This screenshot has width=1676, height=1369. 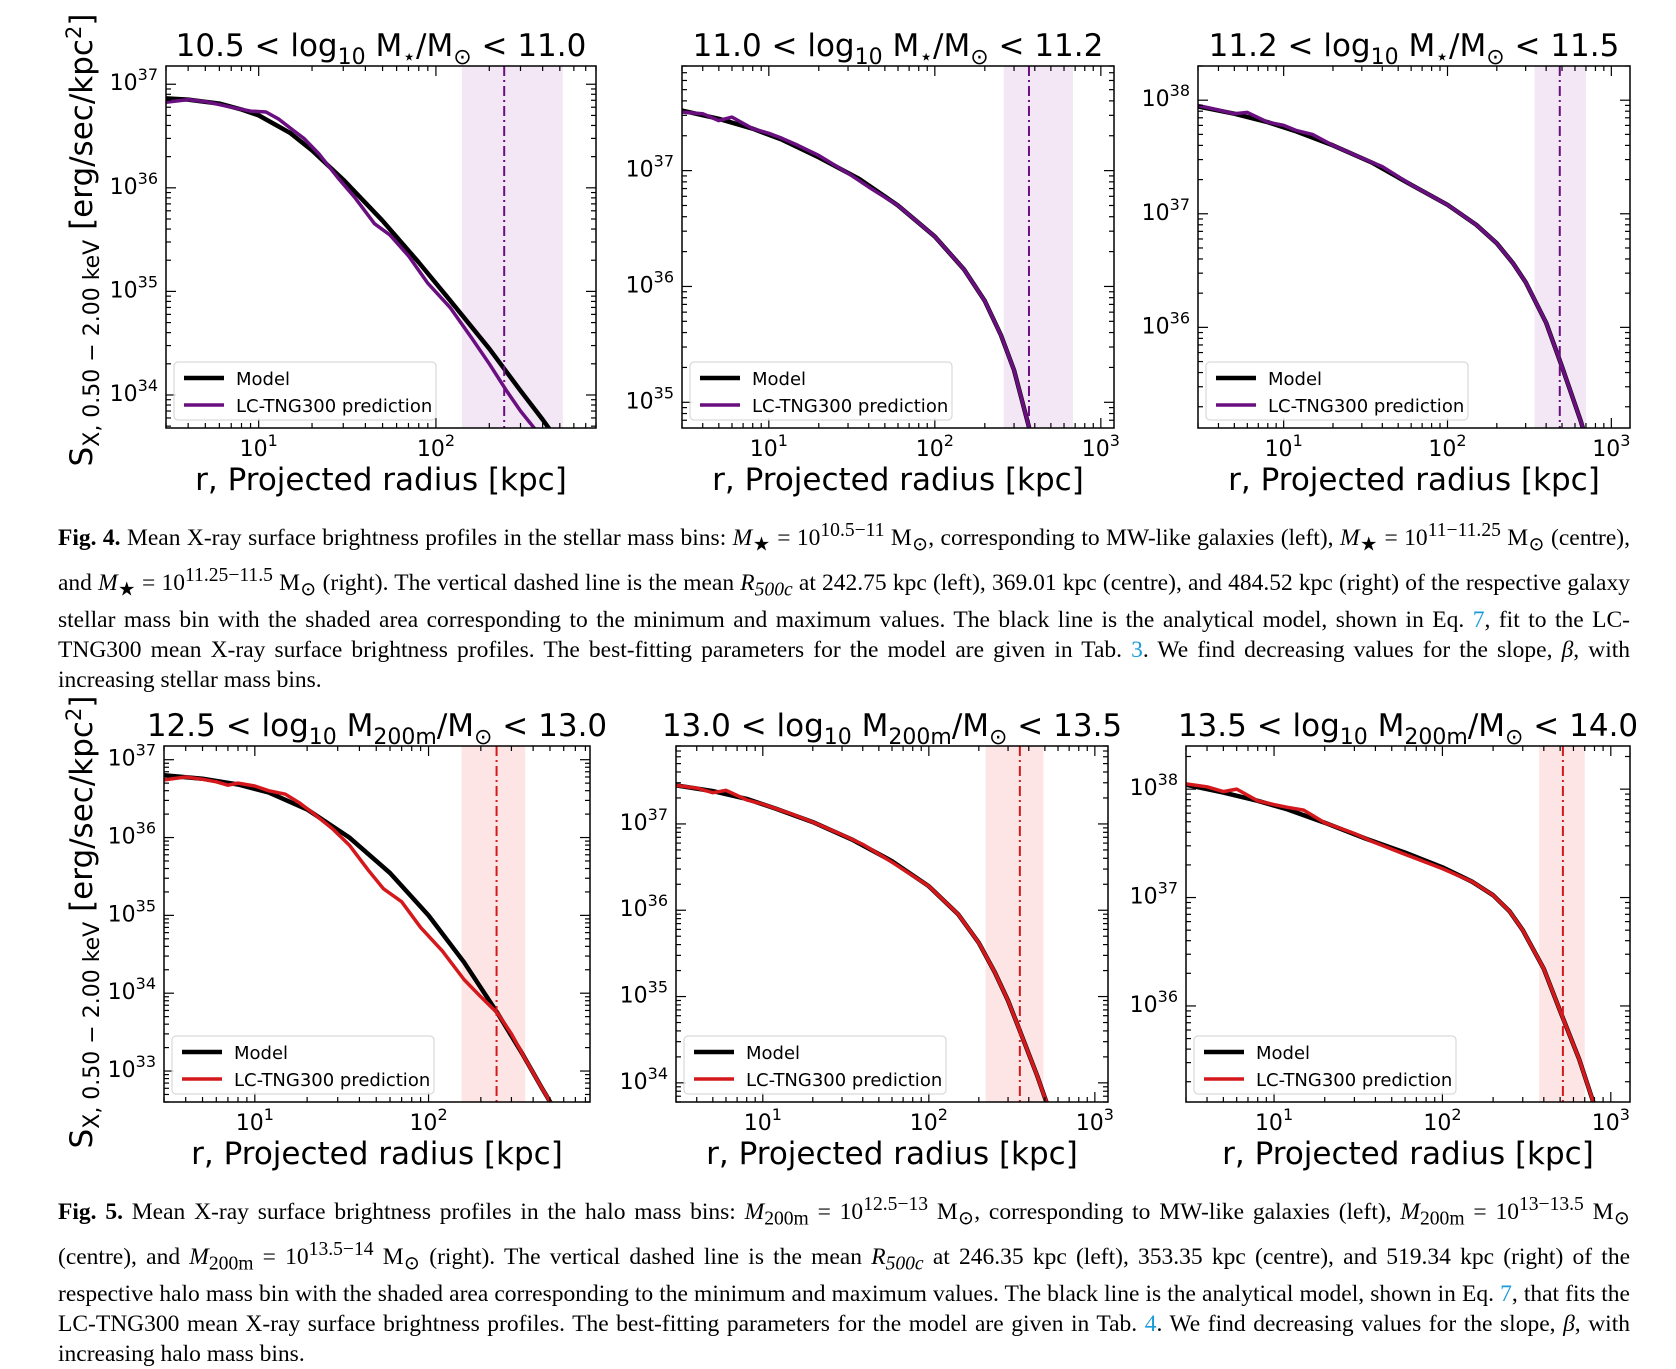 I want to click on caption-math: R, so click(x=747, y=582).